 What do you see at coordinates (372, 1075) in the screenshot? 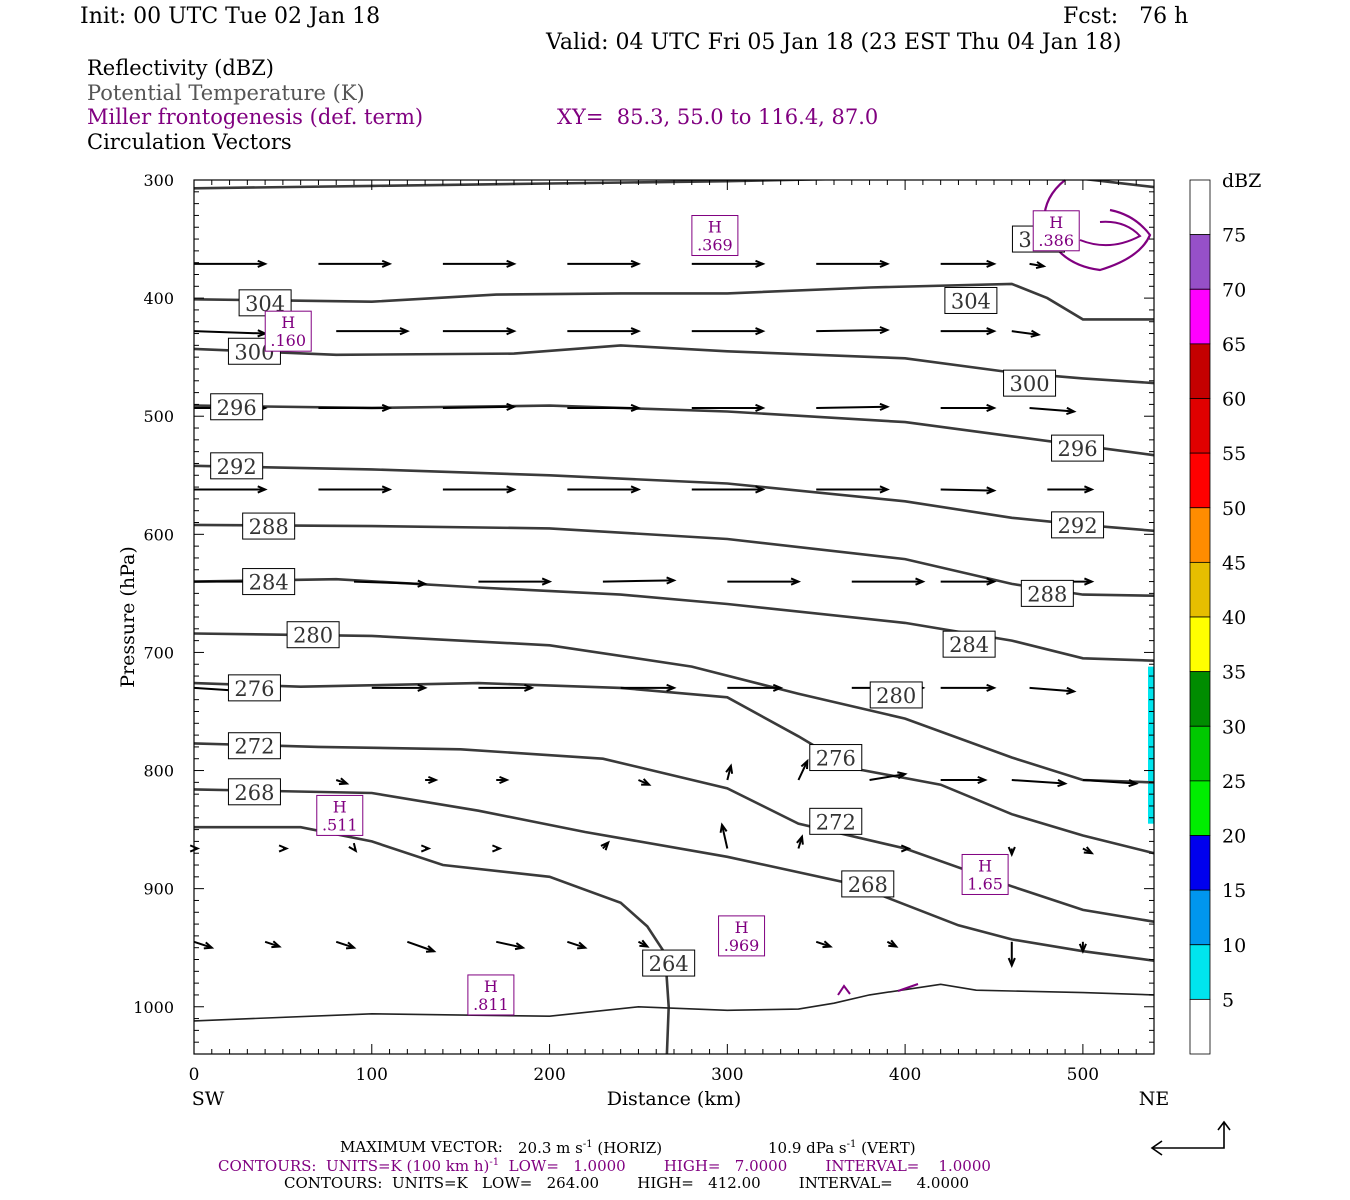
I see `x-tick-label: 100` at bounding box center [372, 1075].